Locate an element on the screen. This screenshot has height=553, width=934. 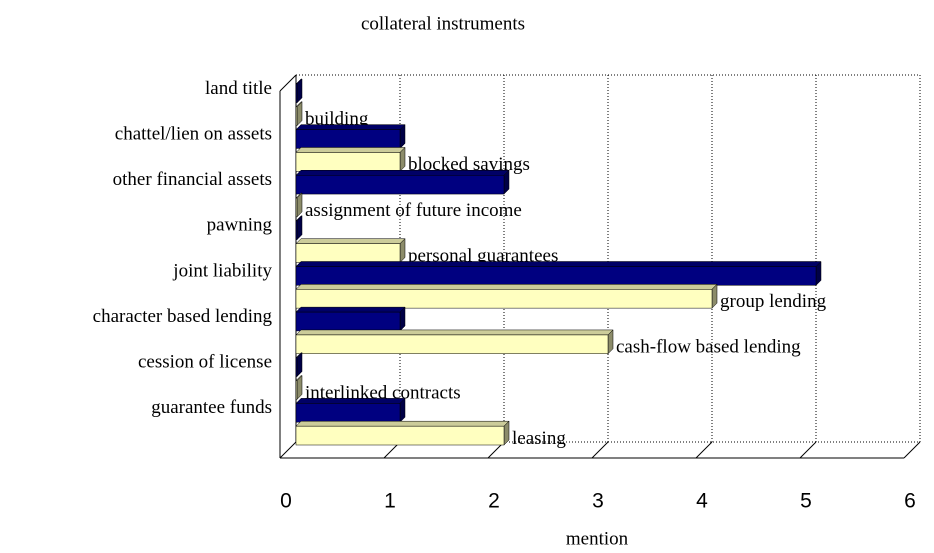
y-tick-label: character based lending is located at coordinates (183, 316).